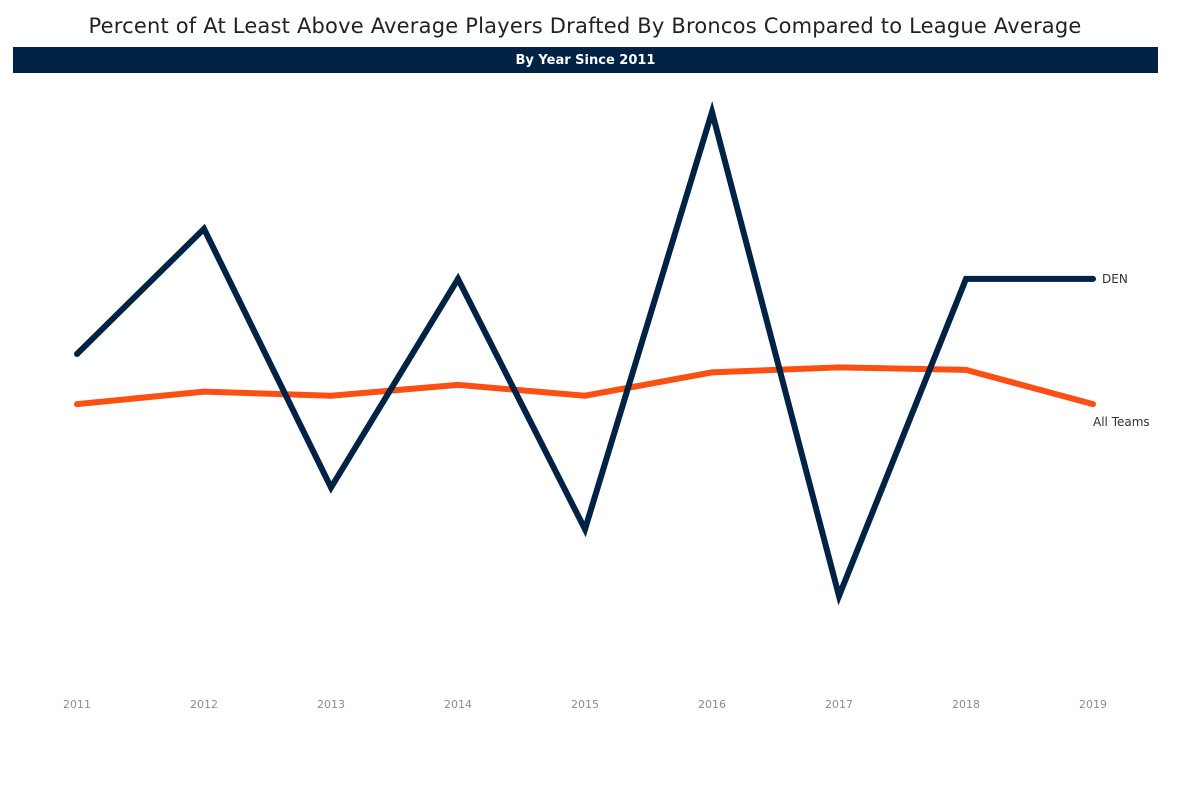 The image size is (1200, 790). What do you see at coordinates (331, 487) in the screenshot?
I see `data-point-den-2013` at bounding box center [331, 487].